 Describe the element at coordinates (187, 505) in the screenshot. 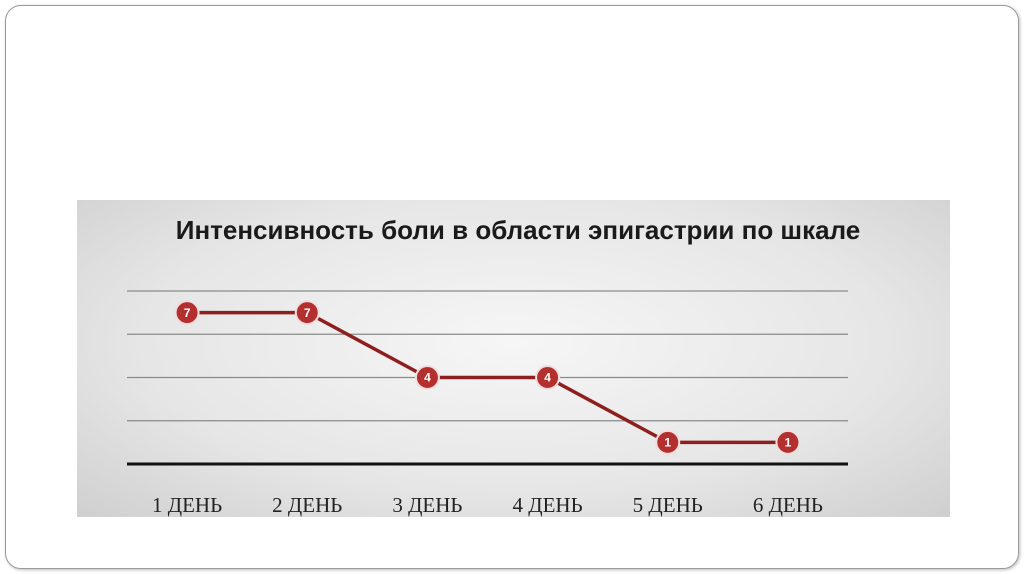

I see `x-tick-label: 1 ДЕНЬ` at that location.